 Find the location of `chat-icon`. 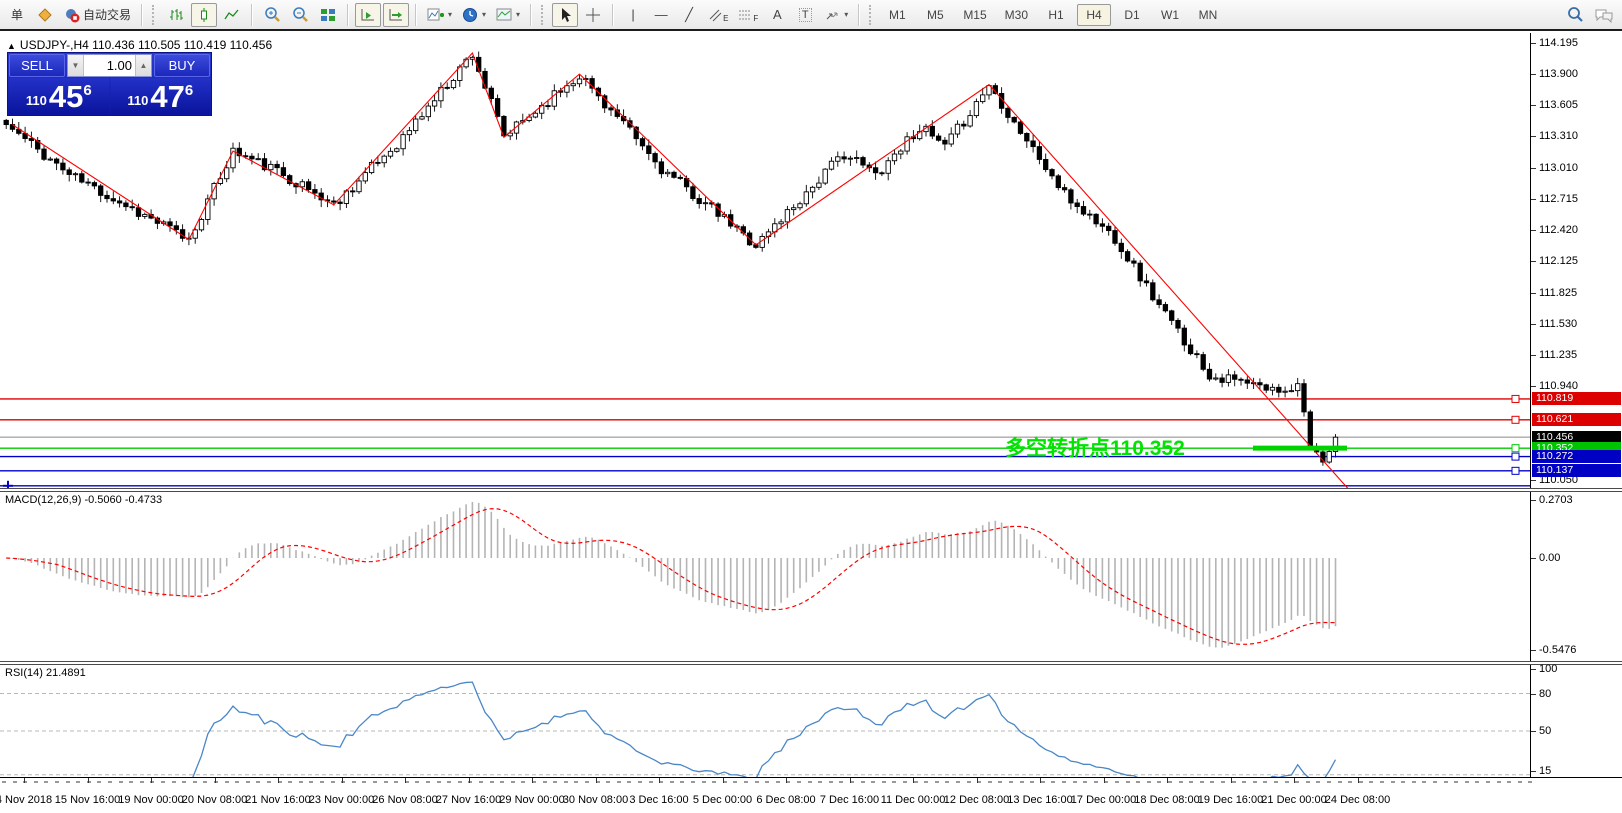

chat-icon is located at coordinates (1604, 15).